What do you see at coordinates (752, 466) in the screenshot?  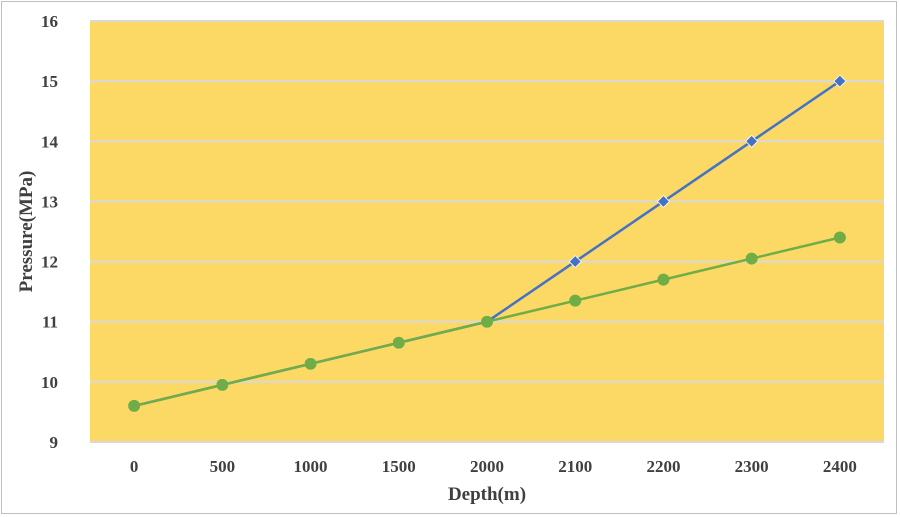 I see `x-tick-label: 2300` at bounding box center [752, 466].